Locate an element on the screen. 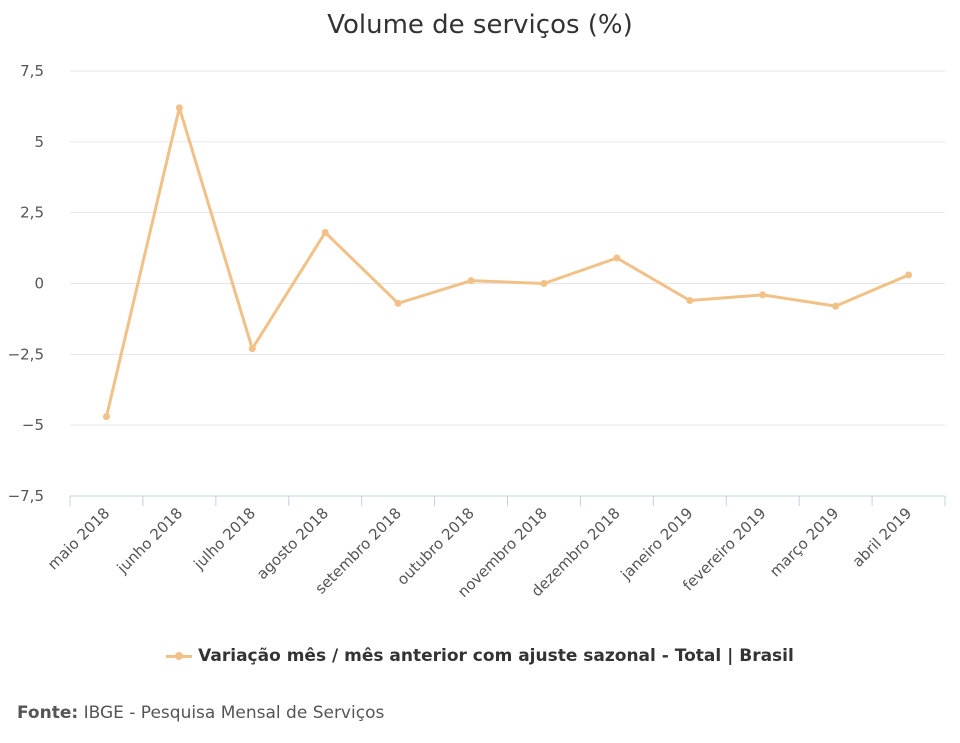 The height and width of the screenshot is (743, 960). chart-title: Volume de serviços (%) is located at coordinates (480, 25).